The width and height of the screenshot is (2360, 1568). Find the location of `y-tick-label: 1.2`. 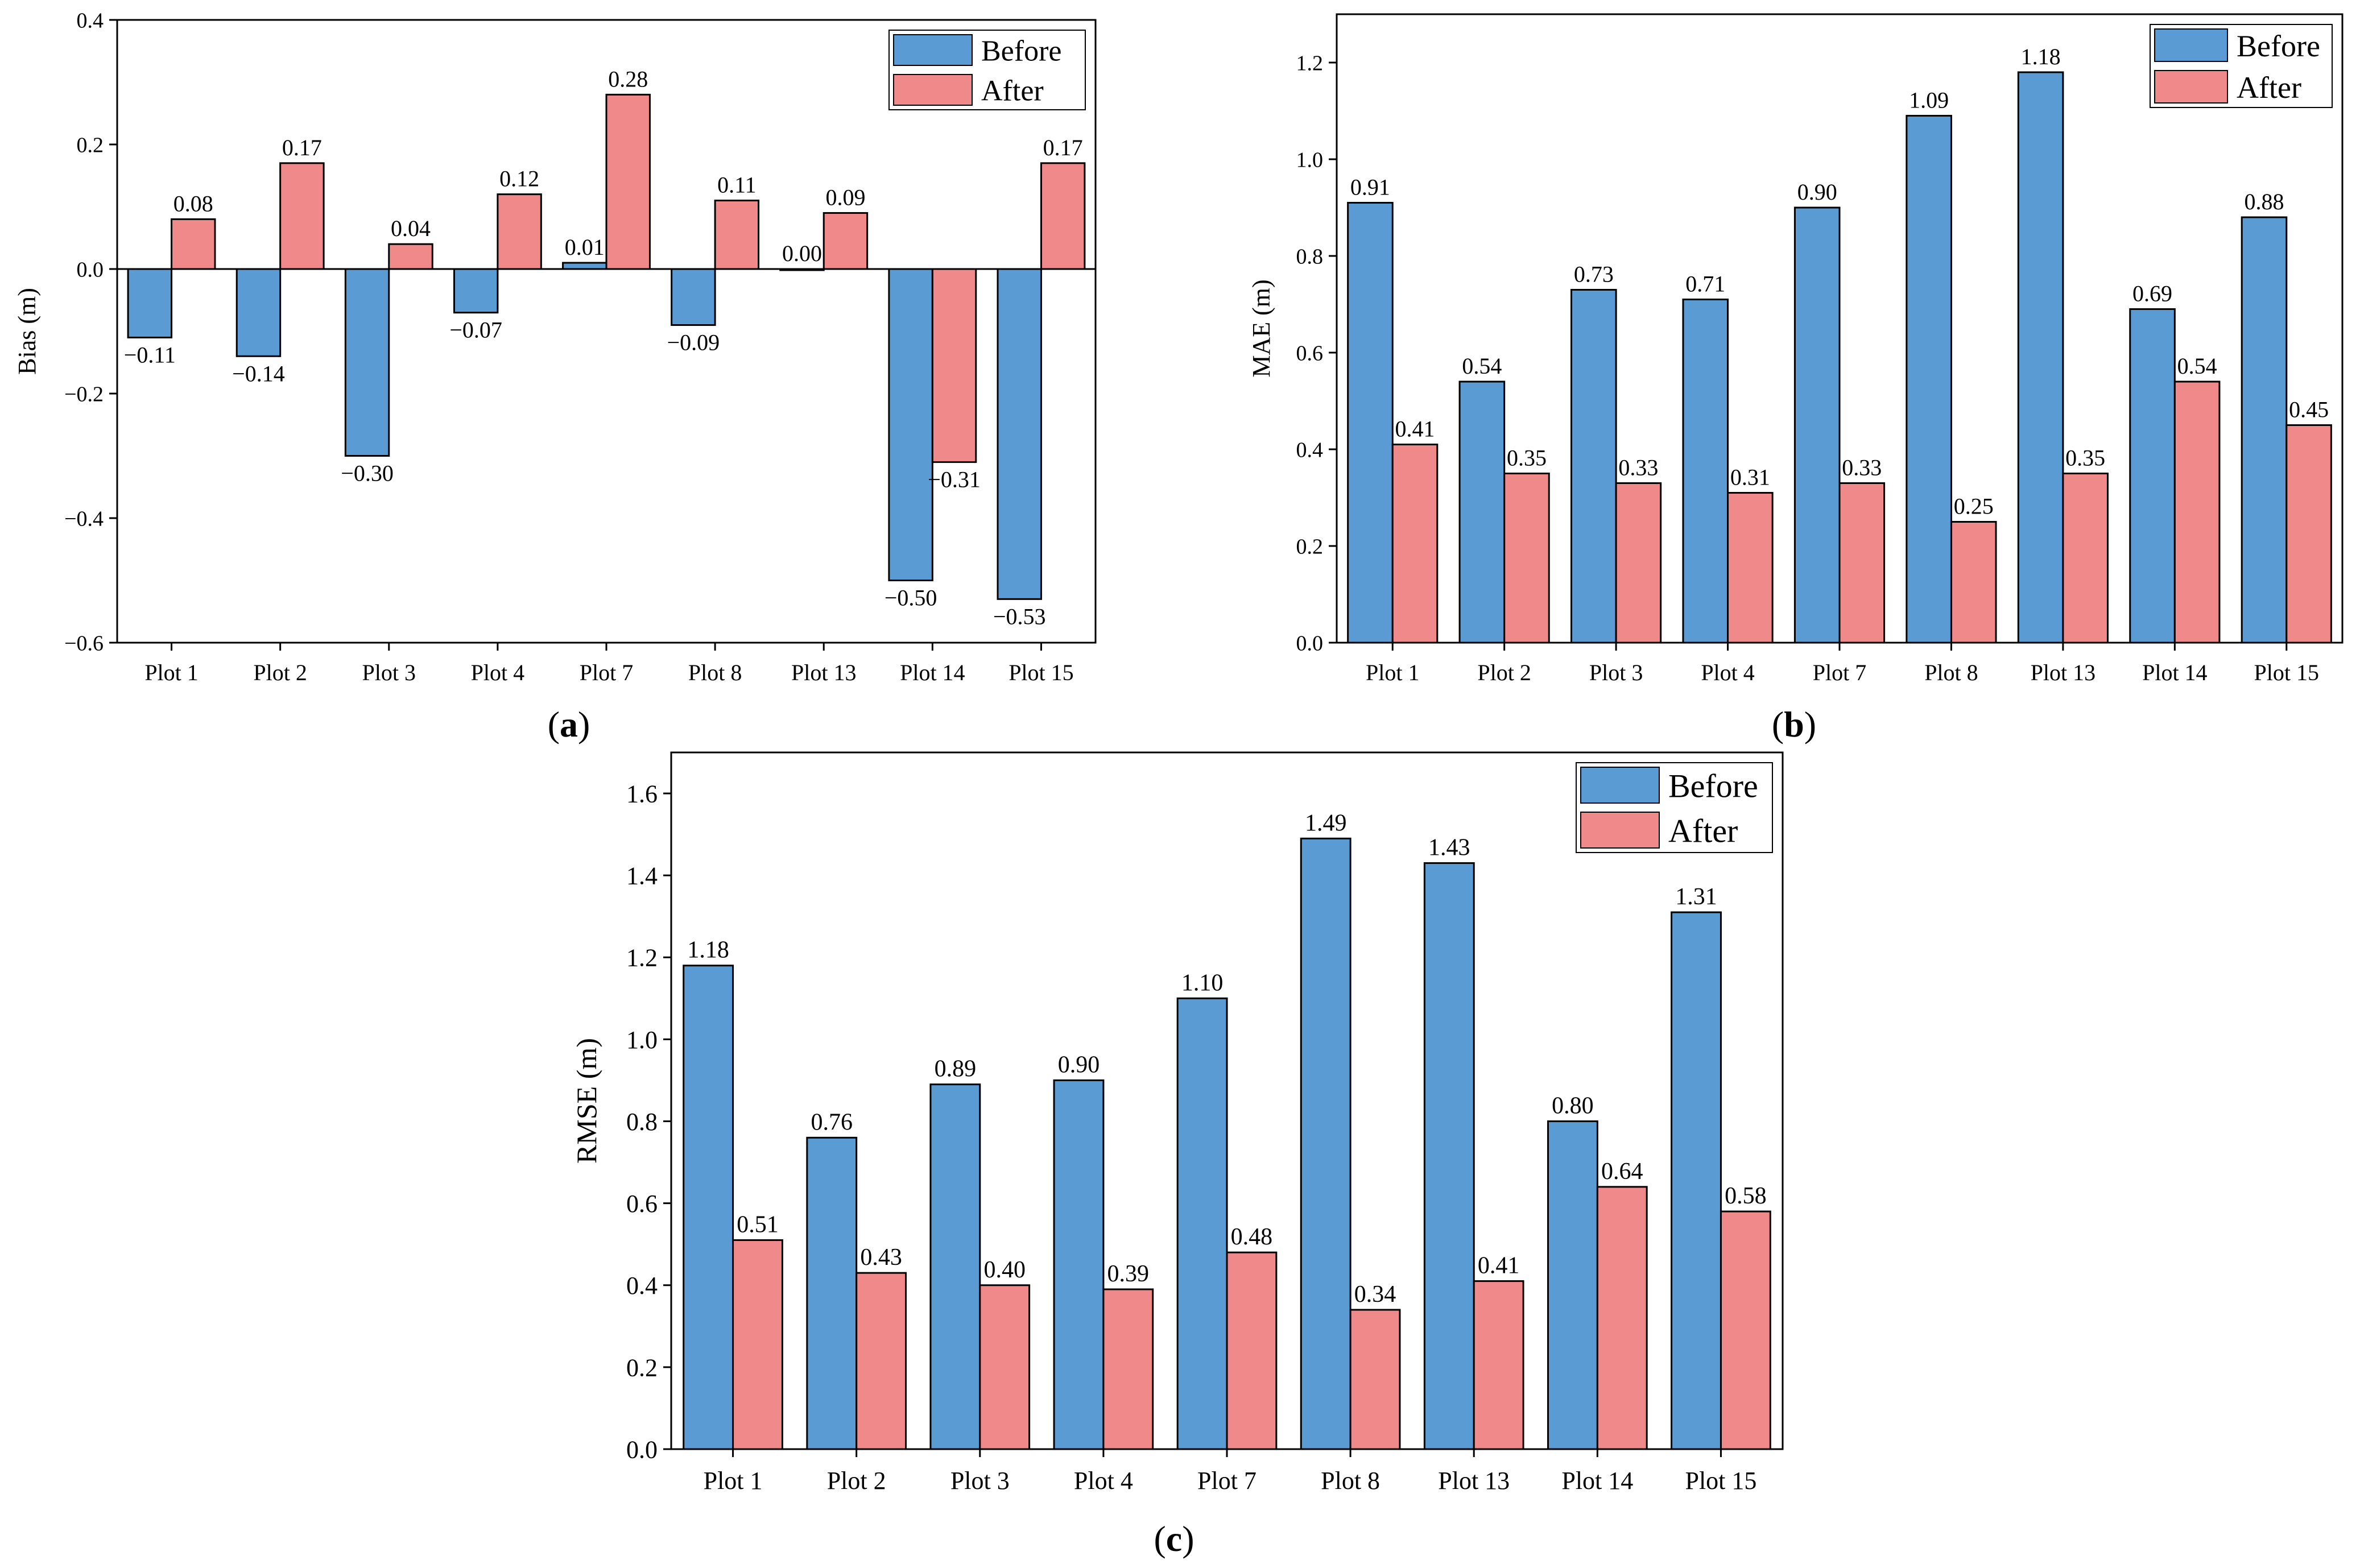

y-tick-label: 1.2 is located at coordinates (1310, 63).